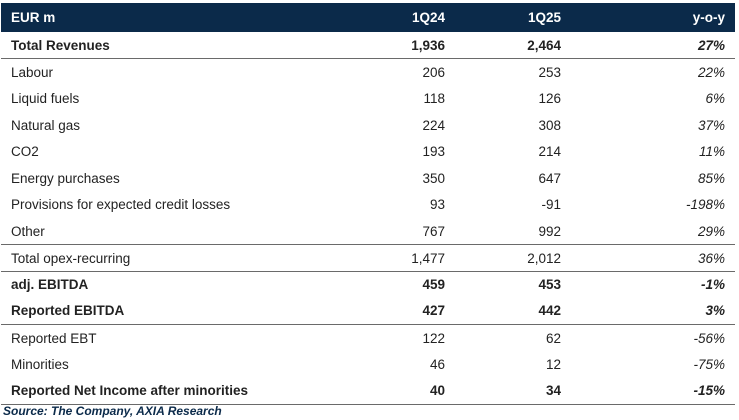 This screenshot has width=739, height=420. Describe the element at coordinates (433, 338) in the screenshot. I see `value-1q24: 122` at that location.